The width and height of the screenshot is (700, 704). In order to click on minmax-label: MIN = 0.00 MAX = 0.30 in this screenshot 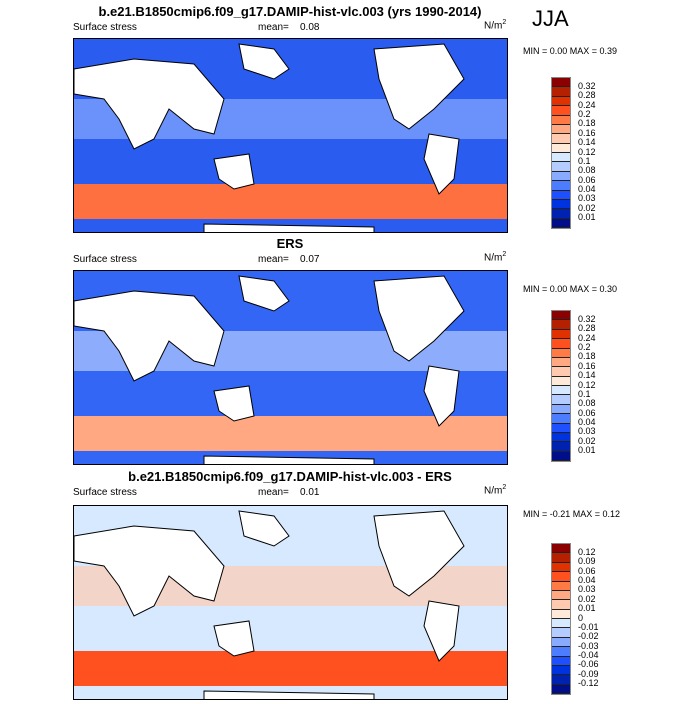, I will do `click(570, 289)`.